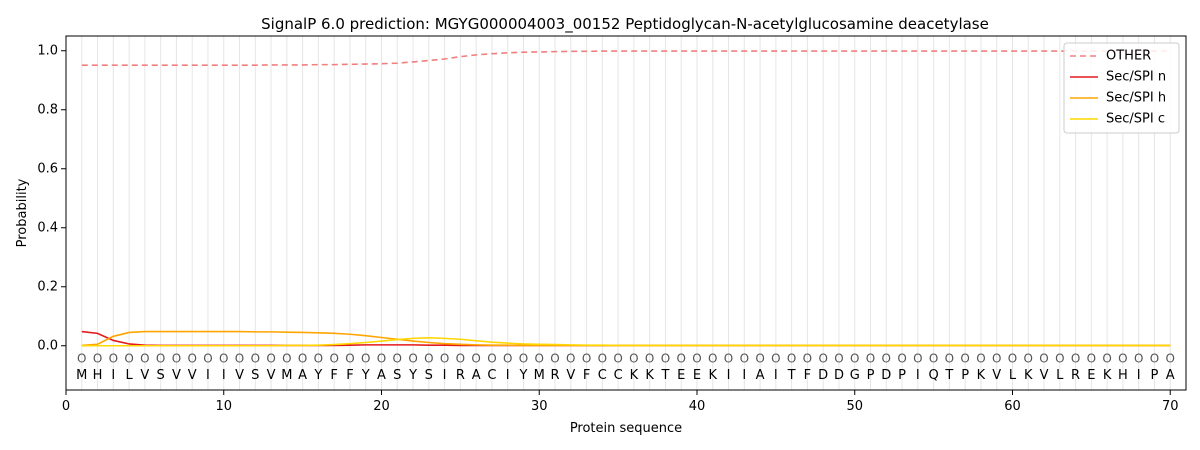 This screenshot has width=1200, height=450. What do you see at coordinates (381, 406) in the screenshot?
I see `x-tick-label: 20` at bounding box center [381, 406].